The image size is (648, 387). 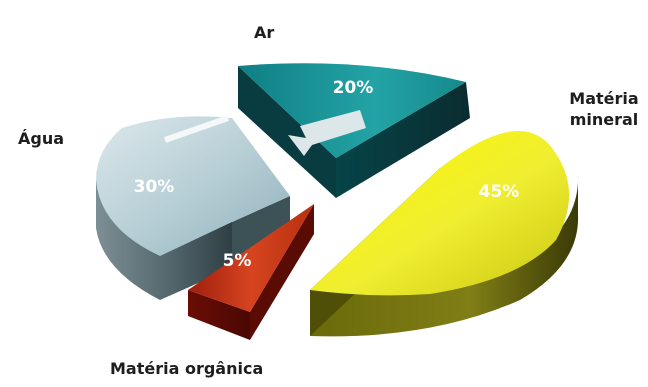 I want to click on legend-label-materia-organica: Matéria orgânica, so click(x=186, y=368).